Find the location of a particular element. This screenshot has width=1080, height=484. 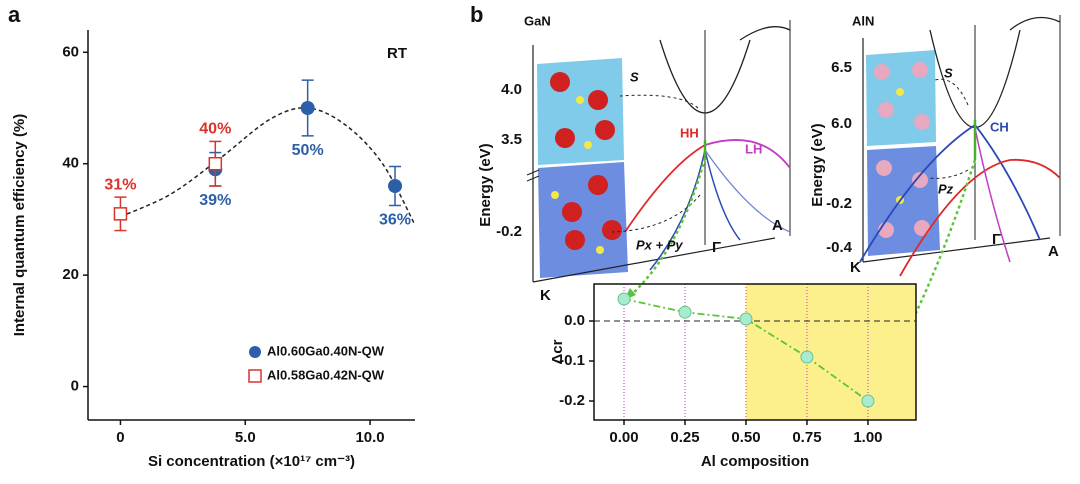

panel-label: a is located at coordinates (14, 14).